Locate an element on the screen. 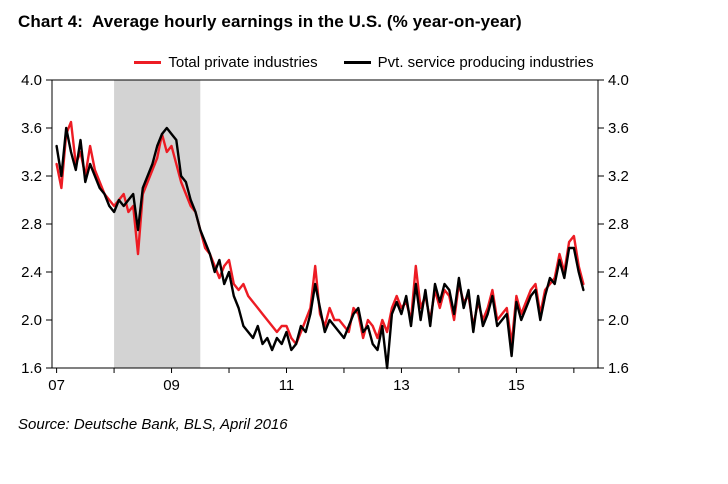 Image resolution: width=728 pixels, height=484 pixels. source-note: Source: Deutsche Bank, BLS, April 2016 is located at coordinates (153, 424).